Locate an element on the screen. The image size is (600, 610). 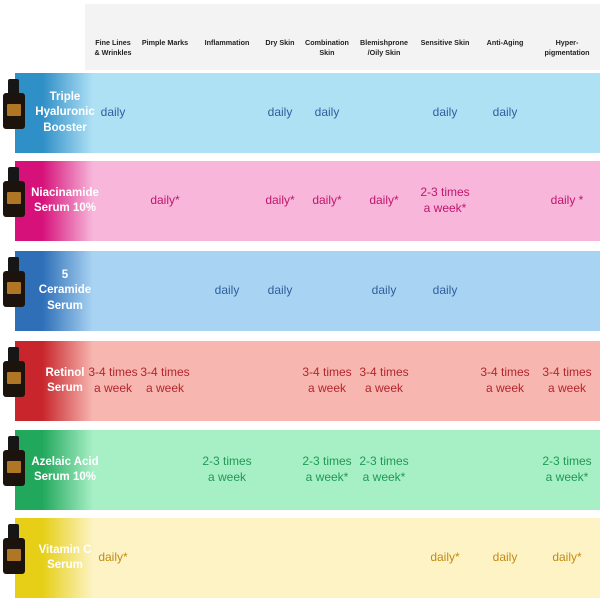
usage-frequency: daily * is located at coordinates (567, 200).